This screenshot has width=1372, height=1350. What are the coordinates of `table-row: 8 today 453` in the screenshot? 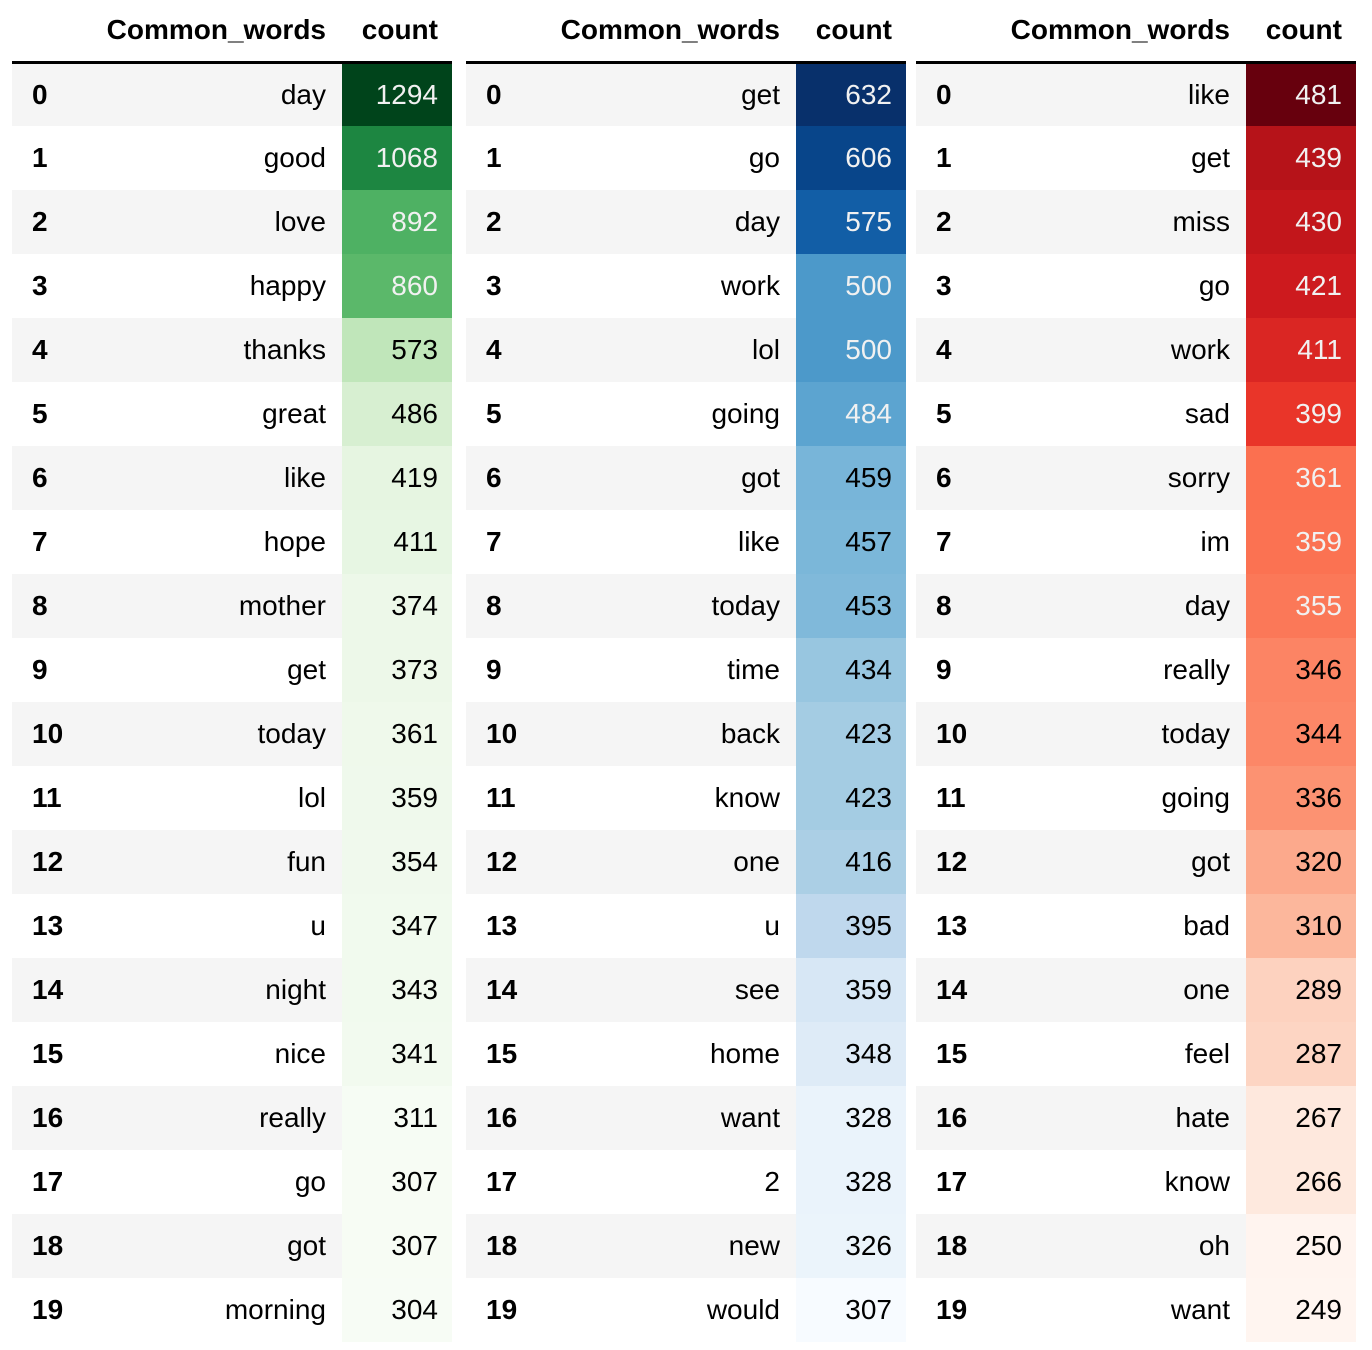 It's located at (686, 606).